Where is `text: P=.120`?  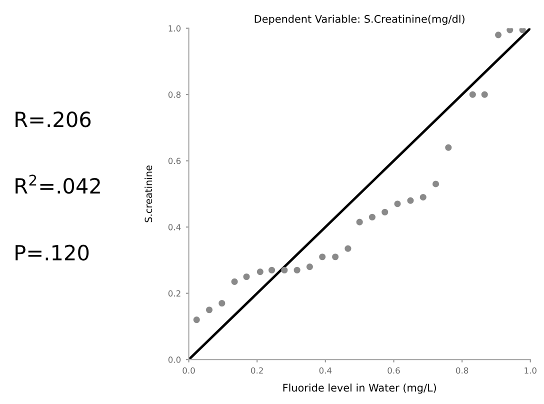 text: P=.120 is located at coordinates (52, 252).